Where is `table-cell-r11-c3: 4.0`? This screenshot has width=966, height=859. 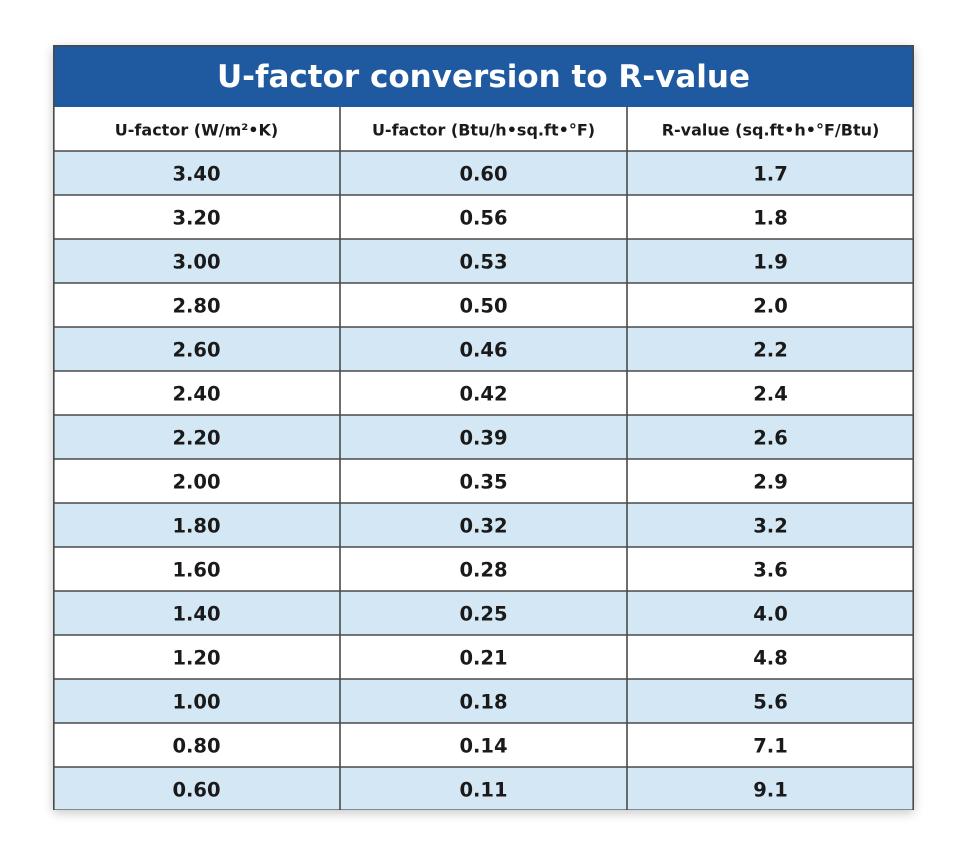 table-cell-r11-c3: 4.0 is located at coordinates (770, 614).